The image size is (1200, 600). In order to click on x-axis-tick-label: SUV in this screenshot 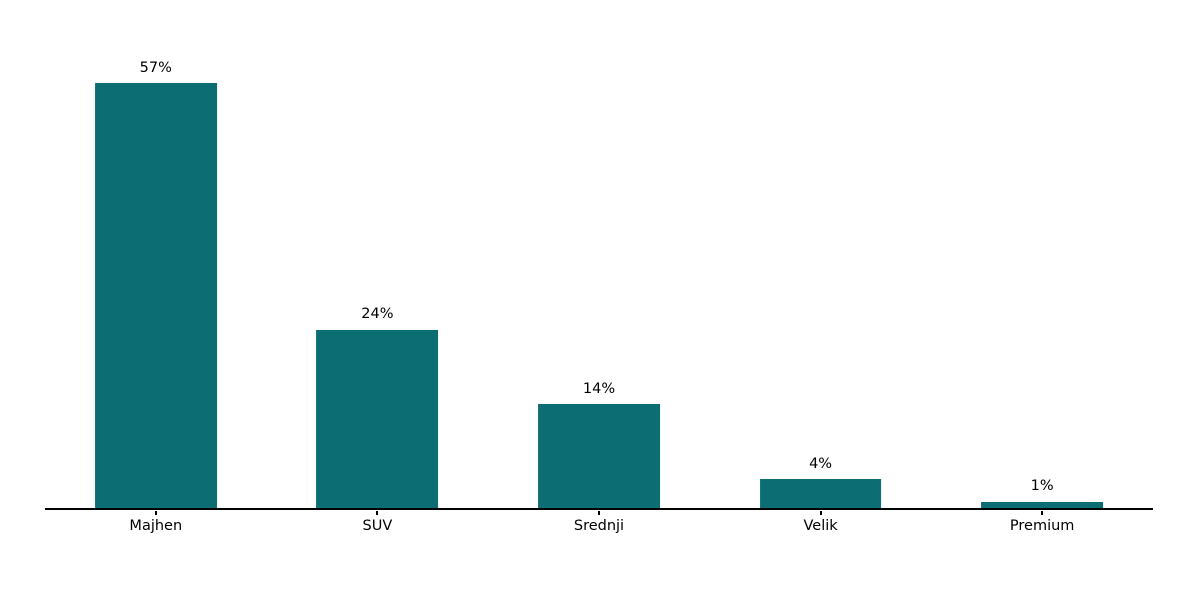, I will do `click(377, 526)`.